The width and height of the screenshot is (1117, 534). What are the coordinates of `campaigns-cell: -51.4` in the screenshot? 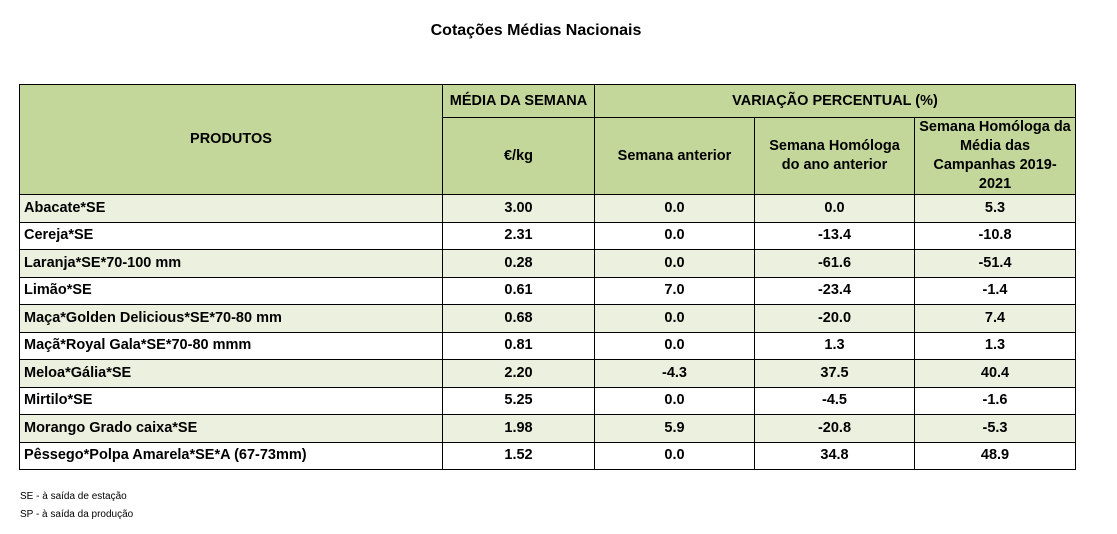 It's located at (995, 263).